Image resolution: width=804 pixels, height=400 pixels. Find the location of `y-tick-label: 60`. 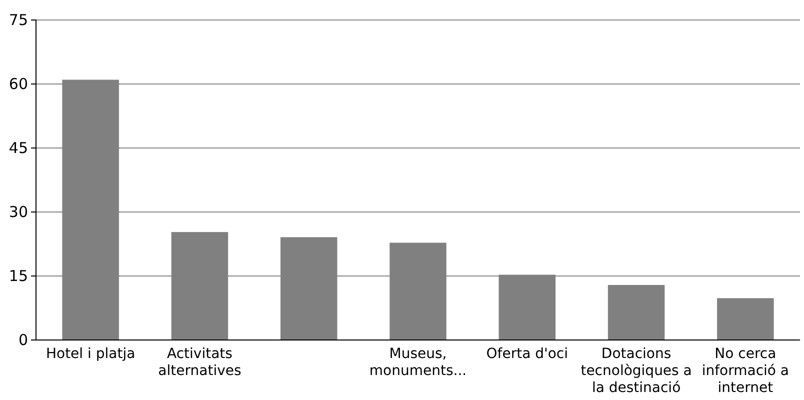

y-tick-label: 60 is located at coordinates (18, 83).